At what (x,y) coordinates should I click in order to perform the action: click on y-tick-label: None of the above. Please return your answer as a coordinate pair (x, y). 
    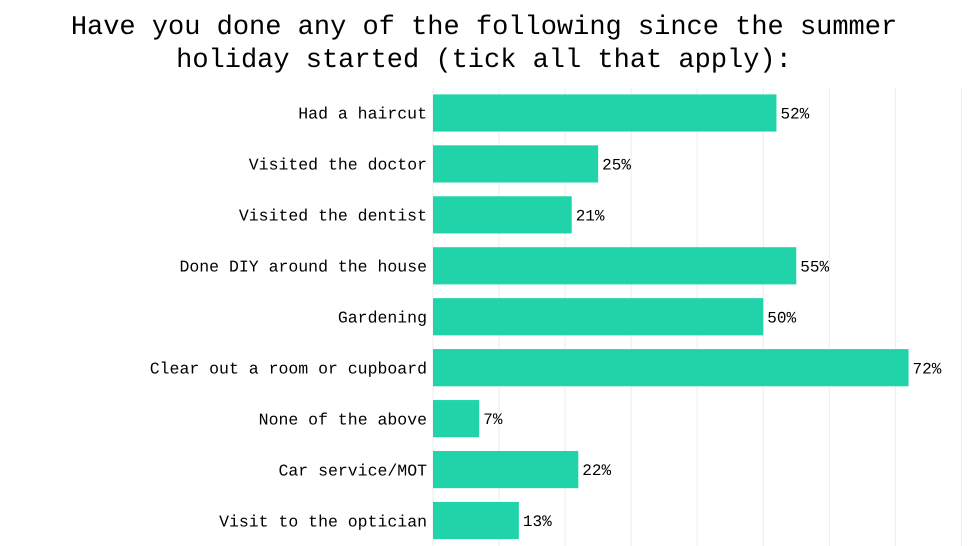
    Looking at the image, I should click on (342, 420).